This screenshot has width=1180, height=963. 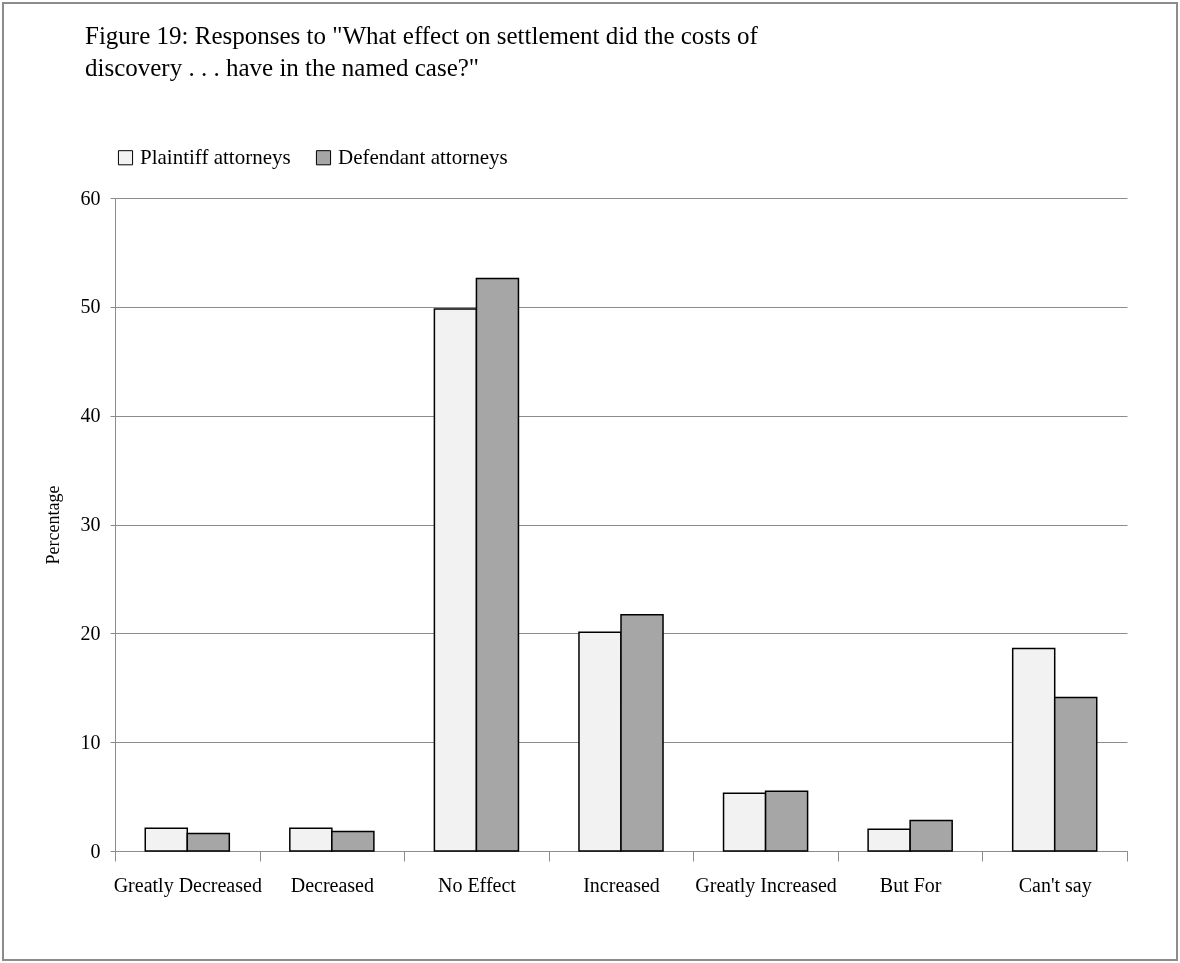 I want to click on x-tick-label: Can't say, so click(x=1055, y=885).